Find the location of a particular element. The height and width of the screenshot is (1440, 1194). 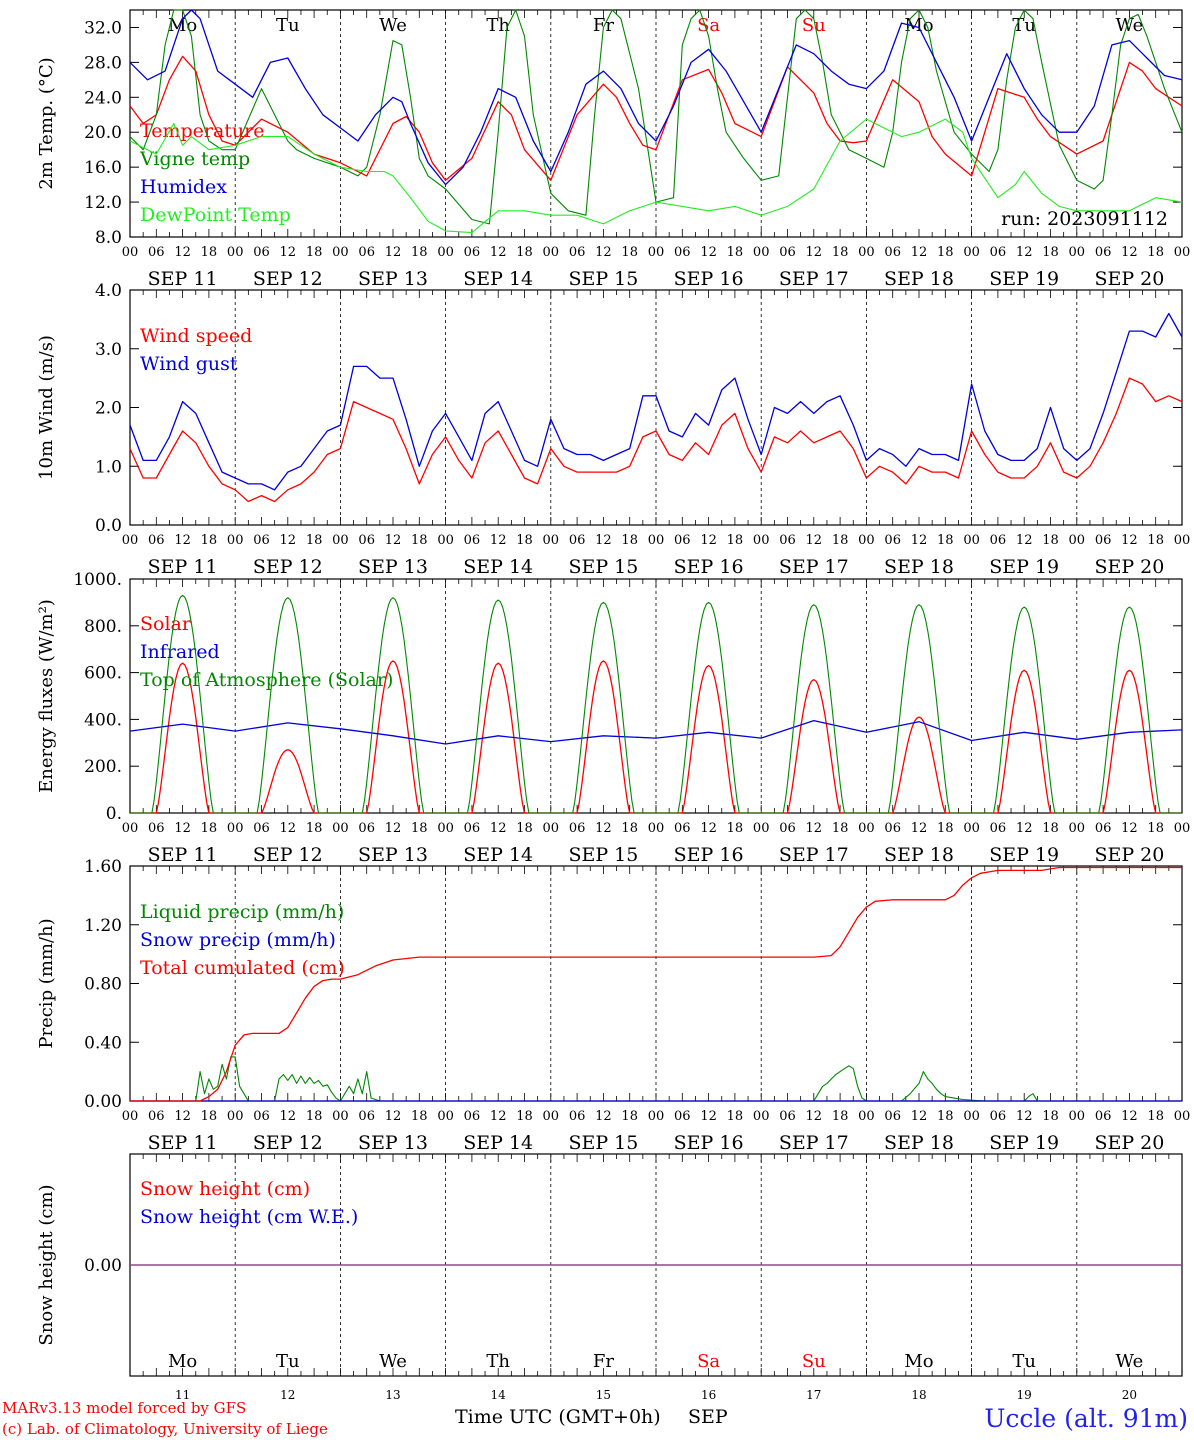

series-line-total-cumulated-cm- is located at coordinates (656, 984).